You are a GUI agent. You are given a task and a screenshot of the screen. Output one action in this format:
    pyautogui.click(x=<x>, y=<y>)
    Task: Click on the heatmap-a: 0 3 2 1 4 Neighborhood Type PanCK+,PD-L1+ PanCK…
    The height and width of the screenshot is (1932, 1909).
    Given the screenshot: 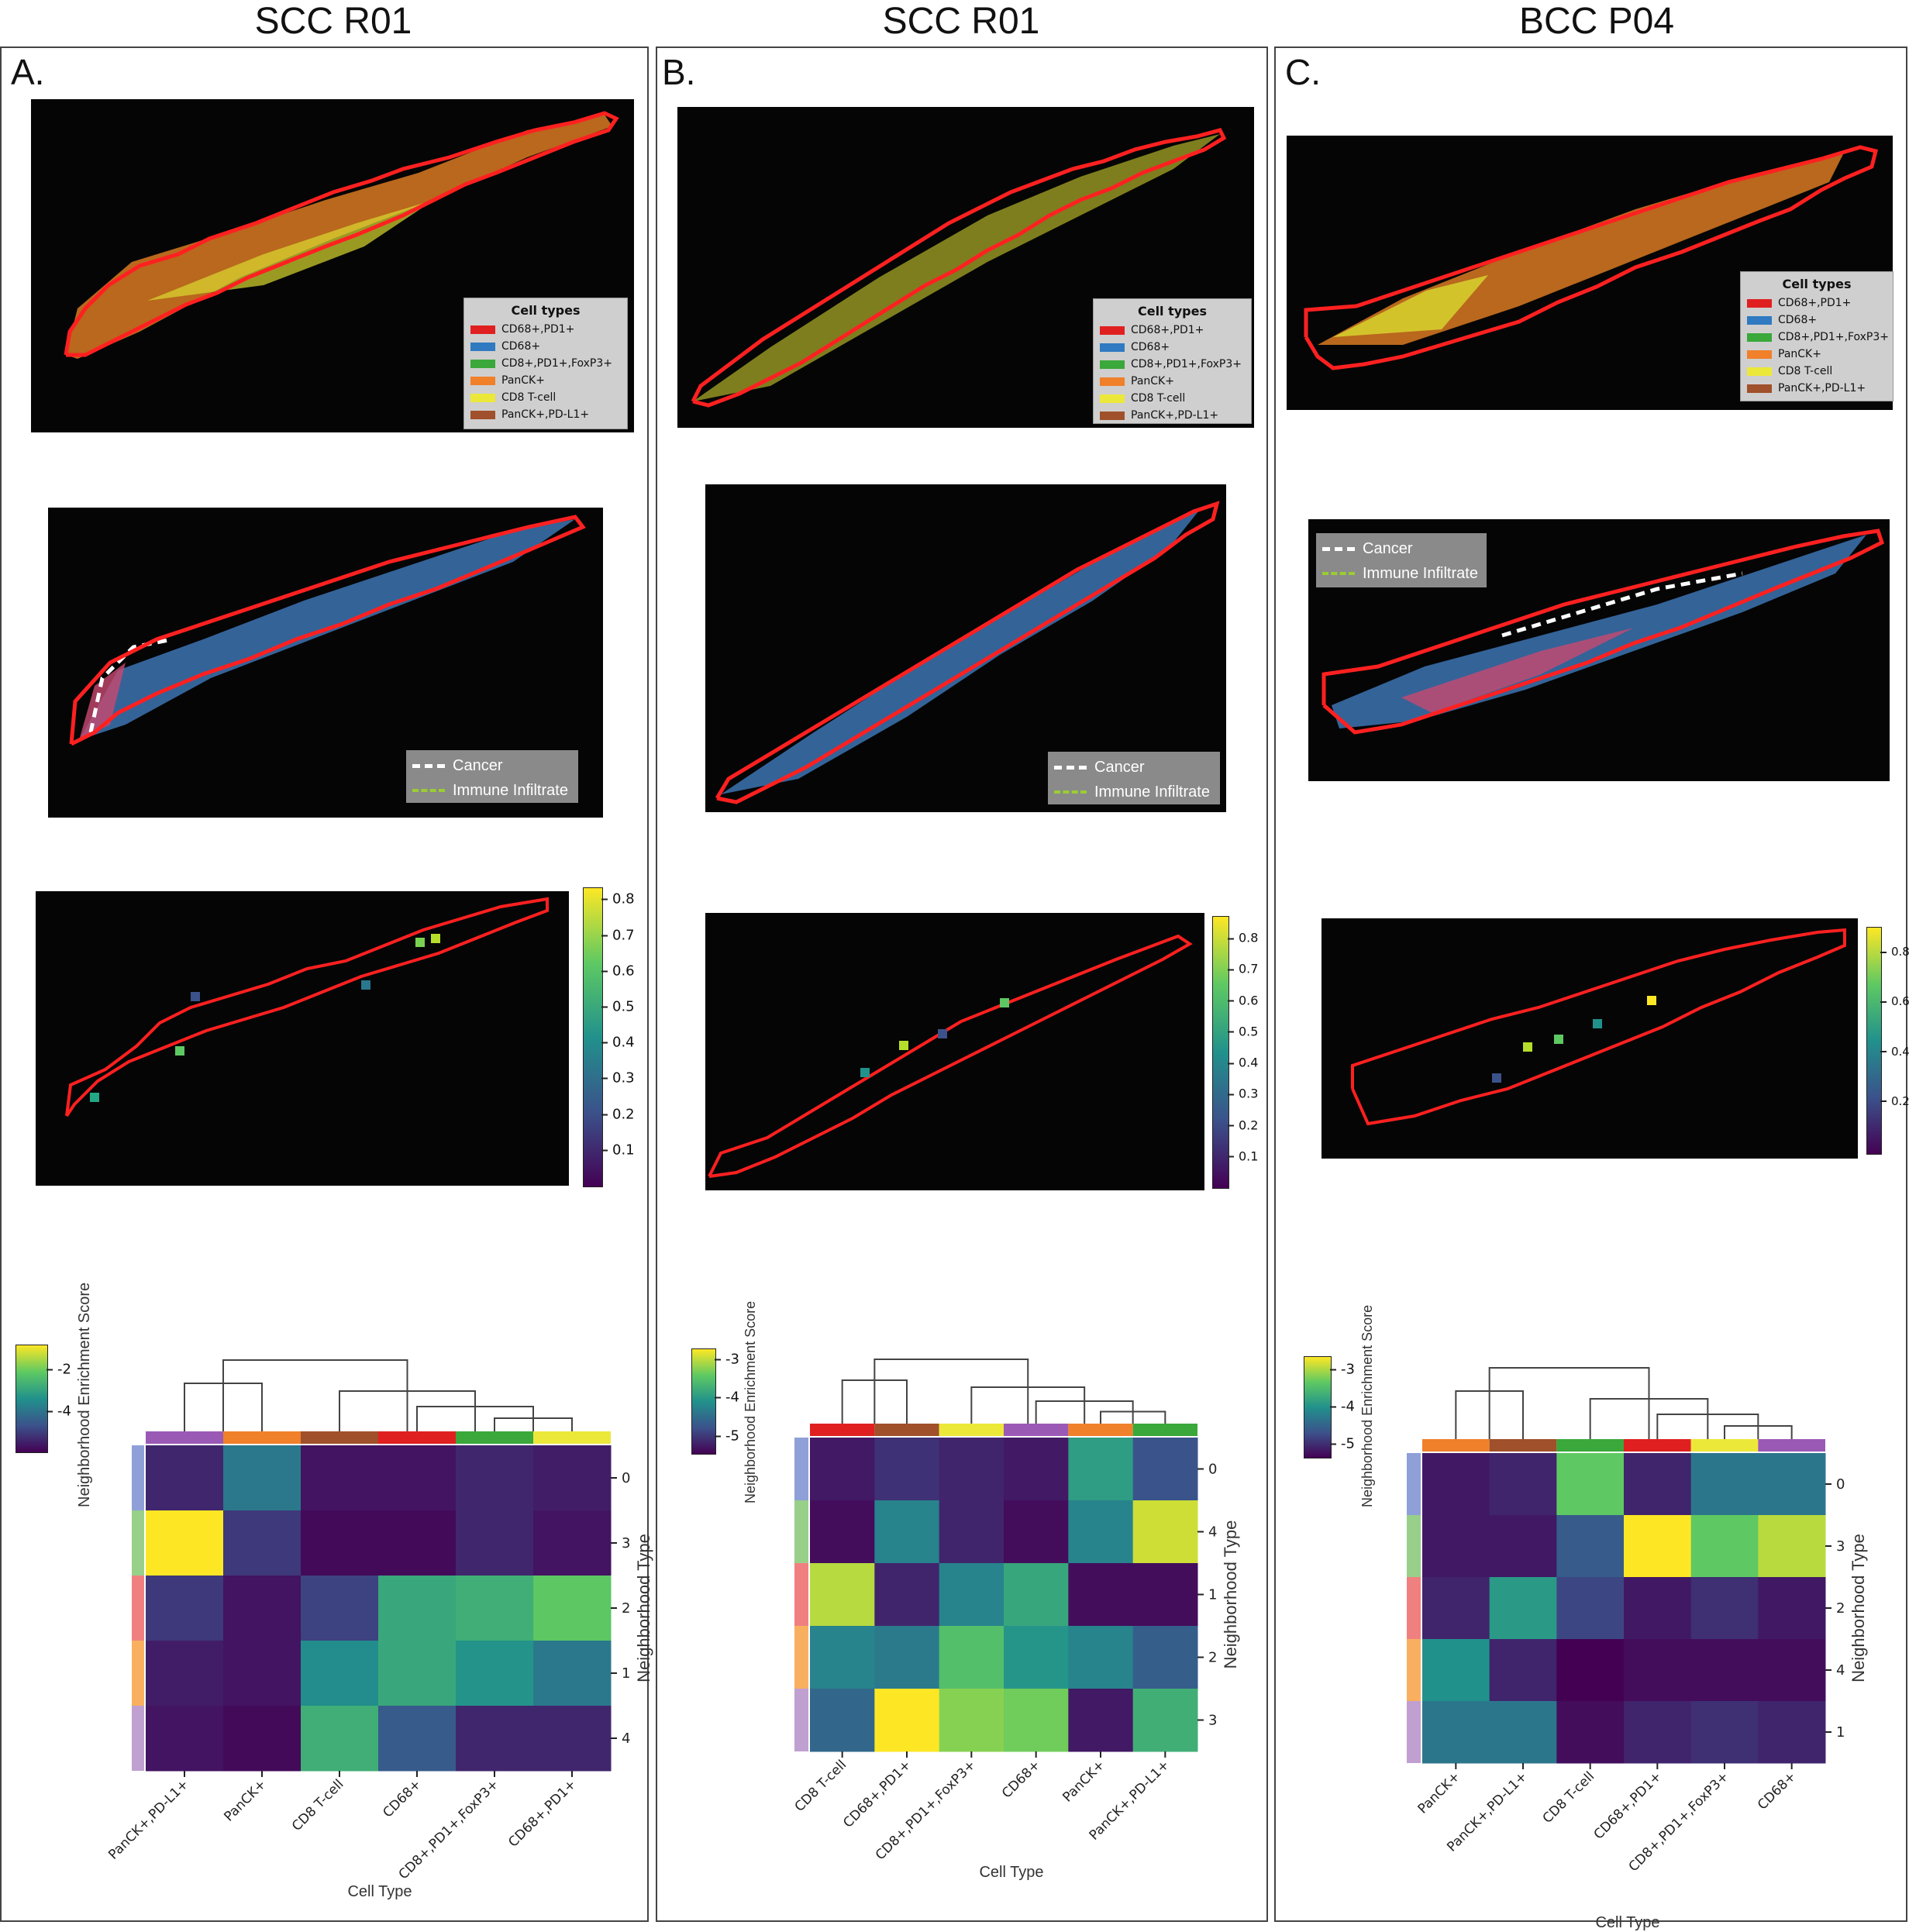 What is the action you would take?
    pyautogui.click(x=379, y=1613)
    